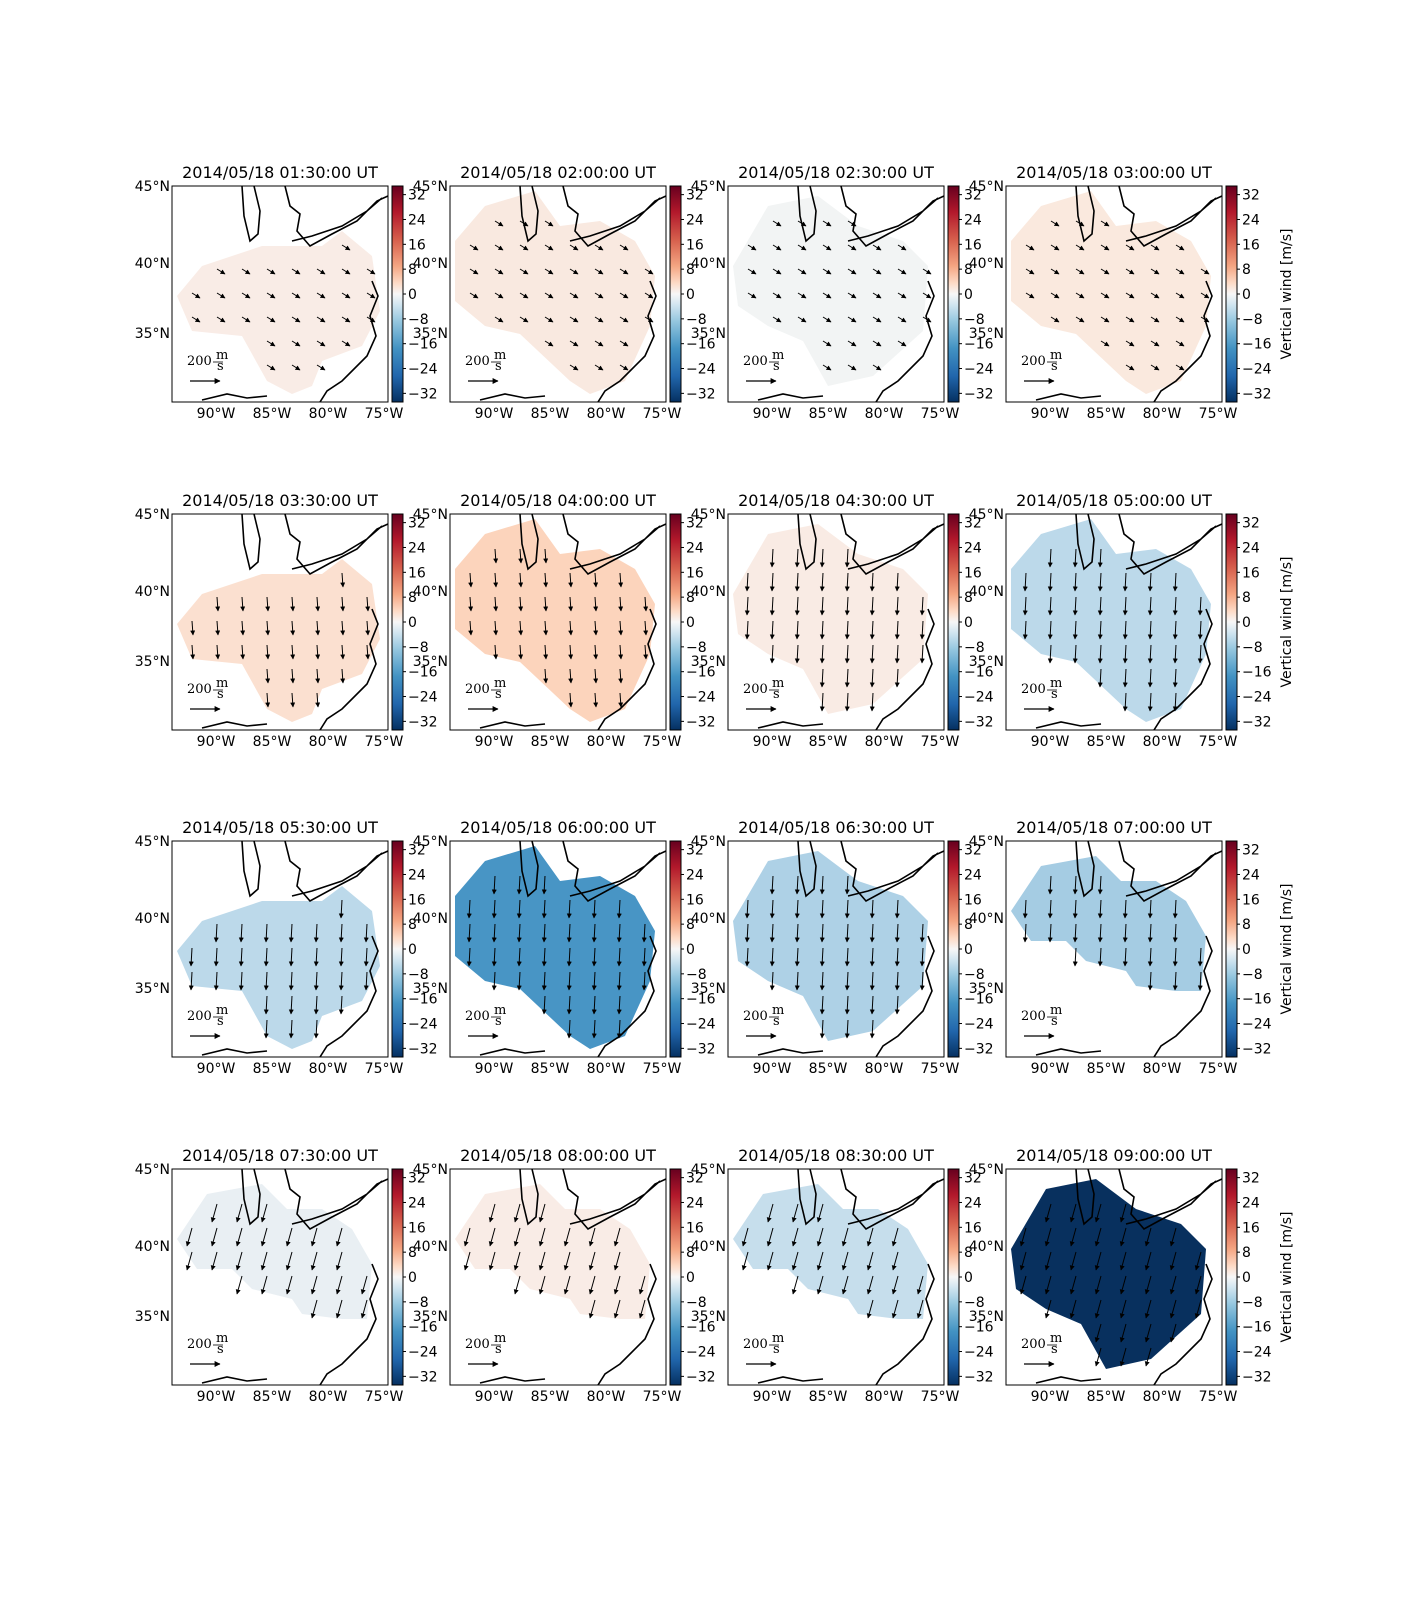 The height and width of the screenshot is (1610, 1410). I want to click on panel-title: 2014/05/18 06:30:00 UT, so click(836, 827).